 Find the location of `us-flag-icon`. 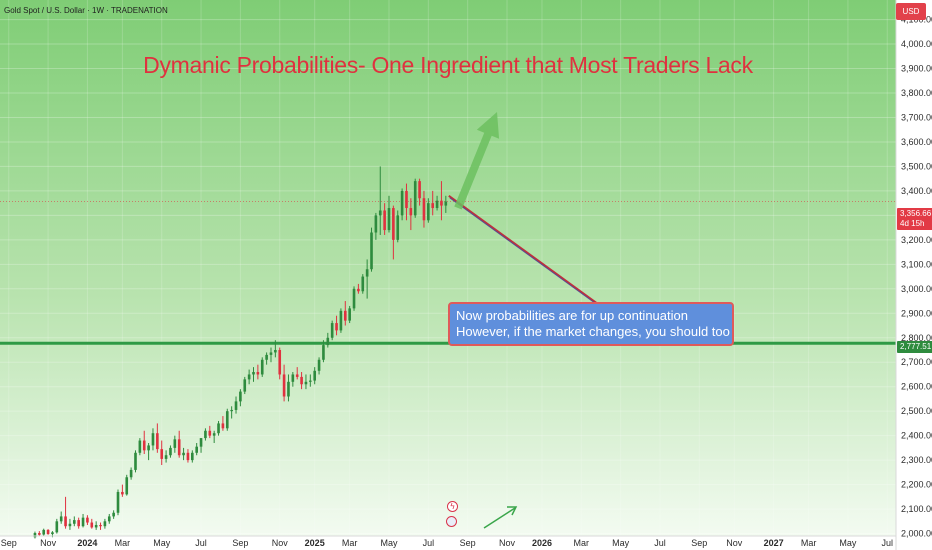

us-flag-icon is located at coordinates (451, 521).